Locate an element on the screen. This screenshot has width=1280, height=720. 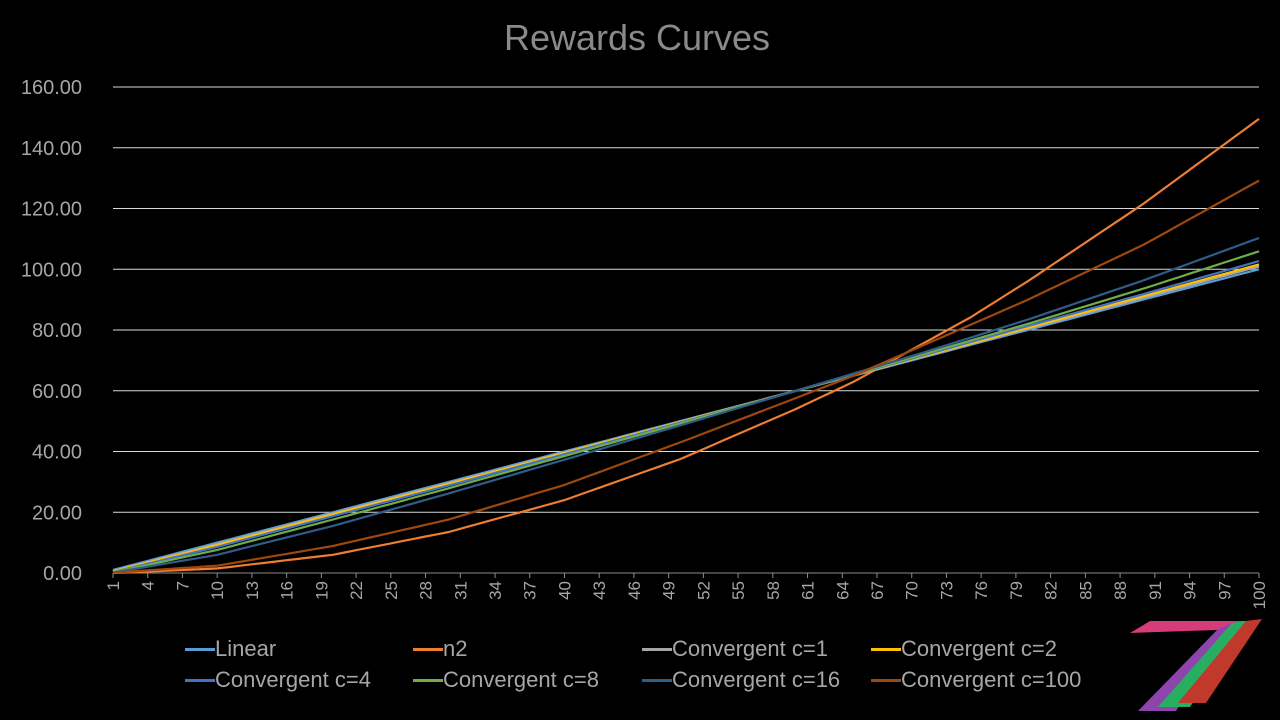
y-tick-label: 20.00 is located at coordinates (57, 513).